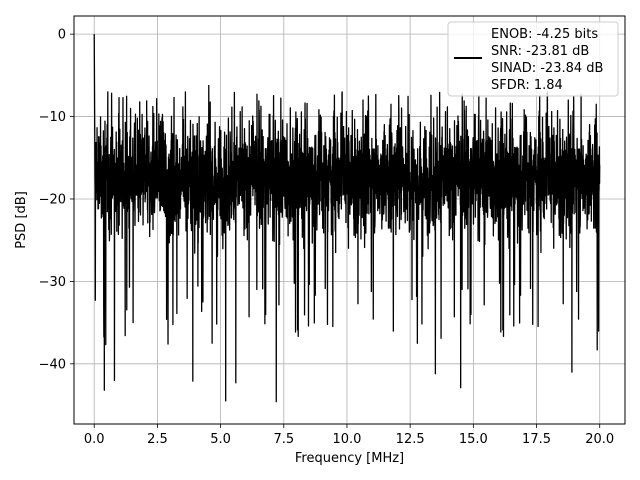 This screenshot has height=480, width=640. Describe the element at coordinates (410, 439) in the screenshot. I see `x-tick-label: 12.5` at that location.